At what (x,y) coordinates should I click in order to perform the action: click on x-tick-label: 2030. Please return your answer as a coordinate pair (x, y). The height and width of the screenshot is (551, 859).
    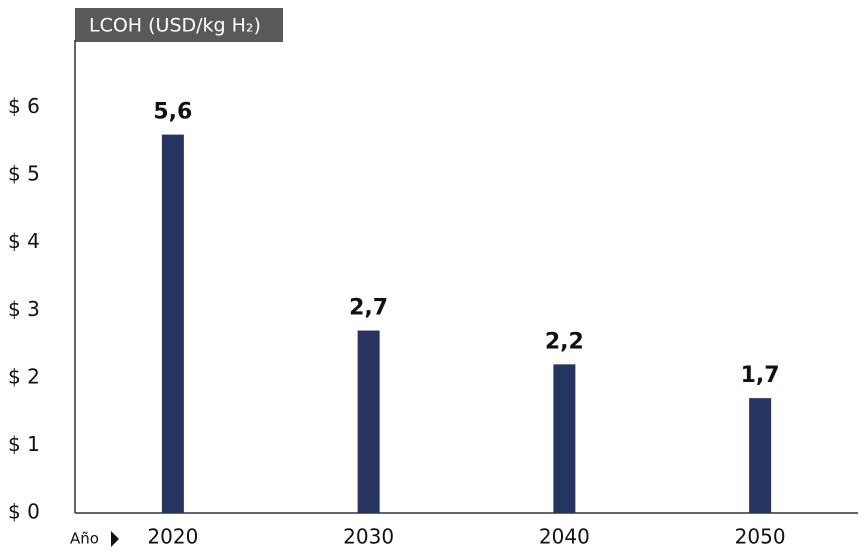
    Looking at the image, I should click on (368, 537).